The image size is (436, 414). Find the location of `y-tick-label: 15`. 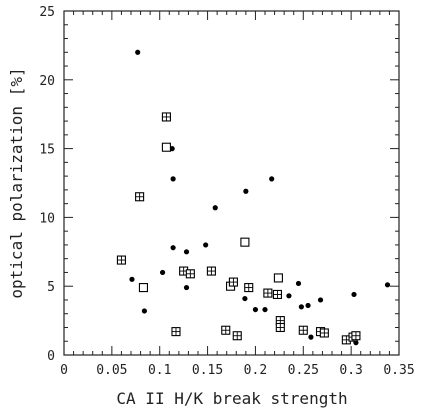

y-tick-label: 15 is located at coordinates (47, 150).